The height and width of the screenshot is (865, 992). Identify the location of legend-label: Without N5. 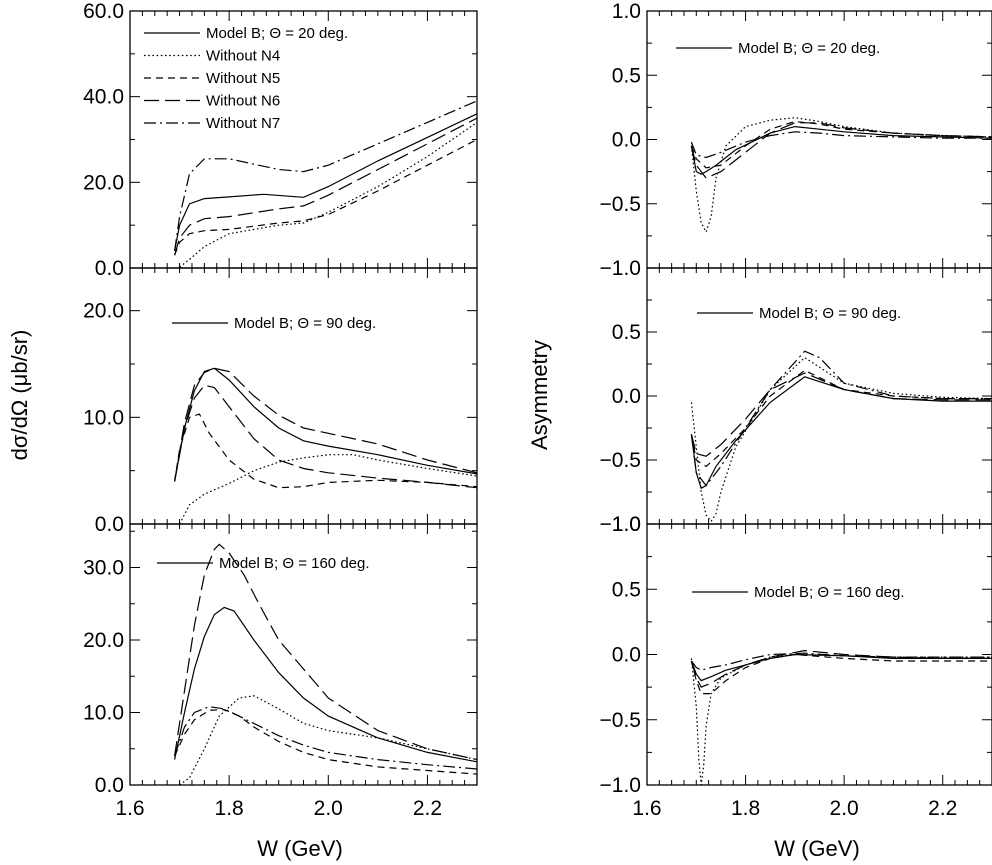
(243, 78).